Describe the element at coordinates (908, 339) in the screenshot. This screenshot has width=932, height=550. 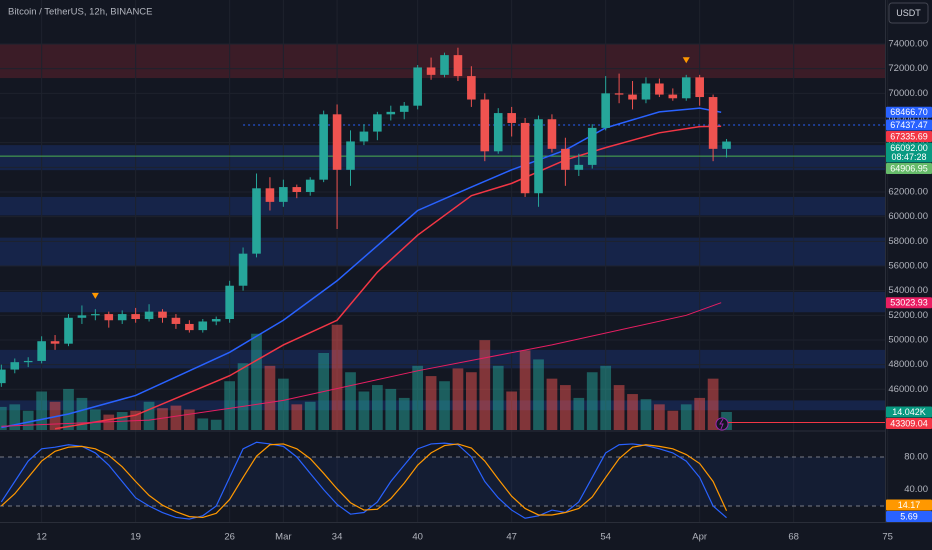
I see `y-tick-label: 50000.00` at that location.